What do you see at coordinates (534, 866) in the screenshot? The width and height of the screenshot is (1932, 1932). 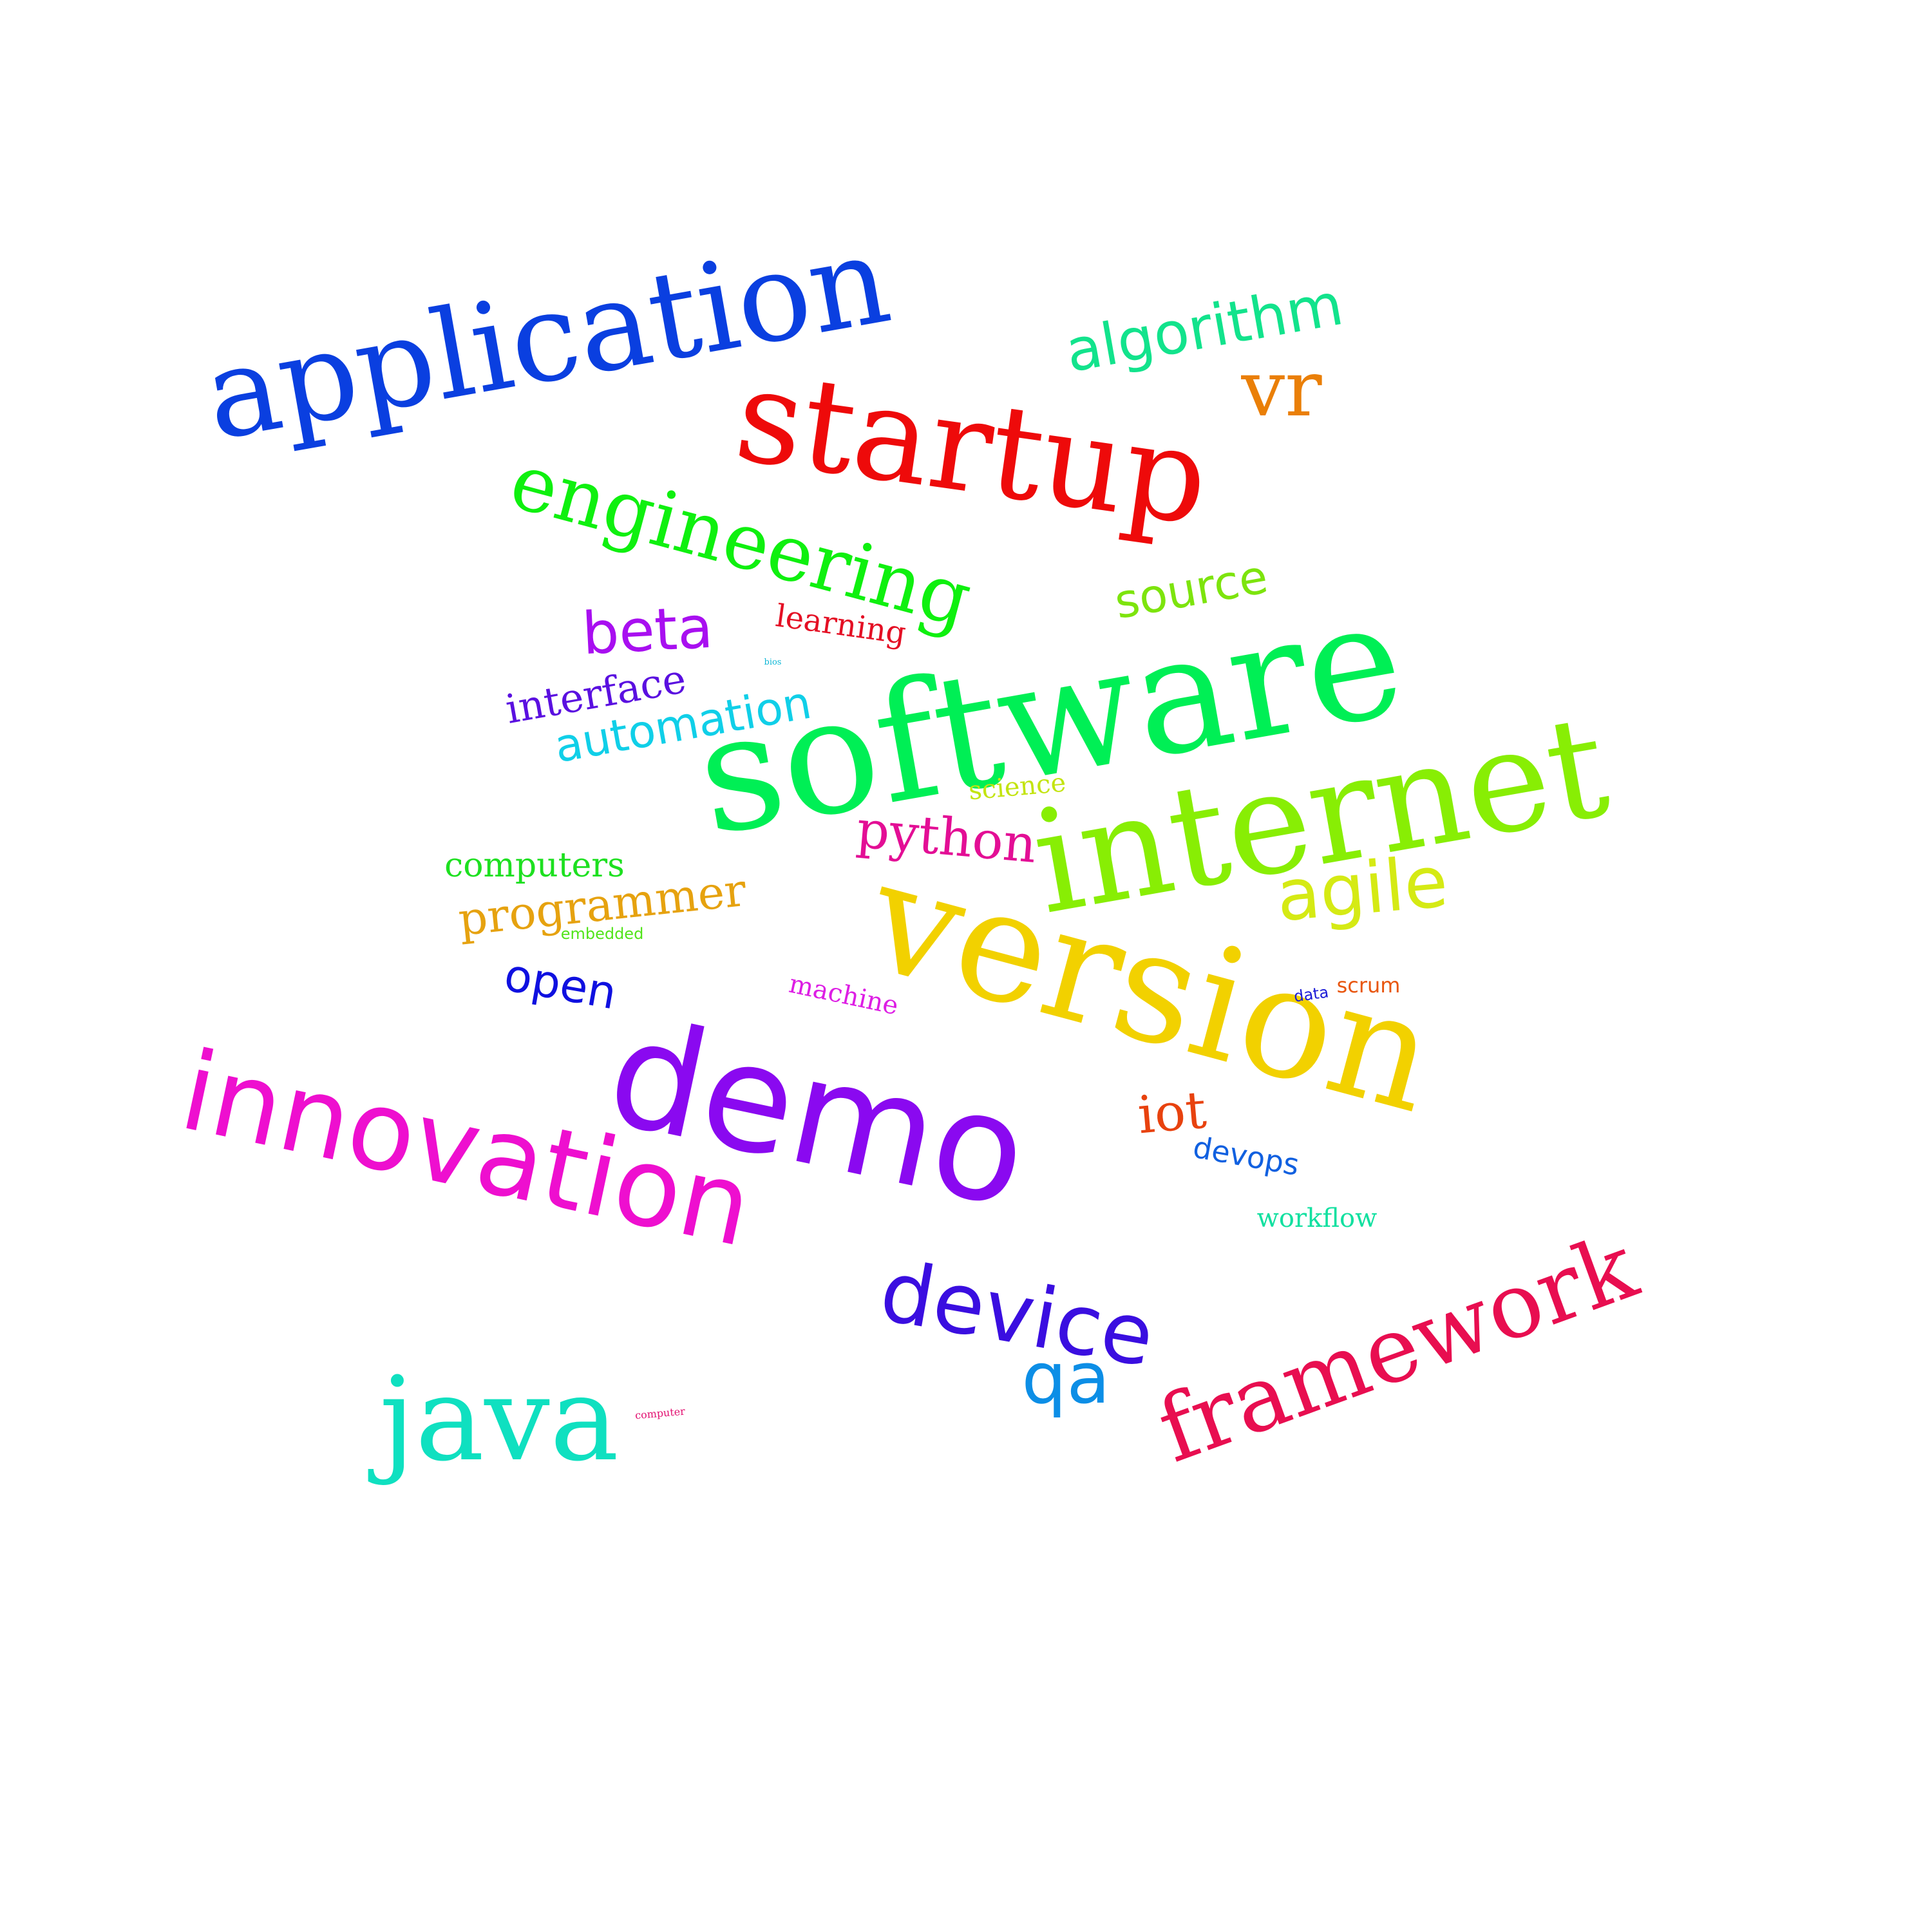 I see `word-computers: computers` at bounding box center [534, 866].